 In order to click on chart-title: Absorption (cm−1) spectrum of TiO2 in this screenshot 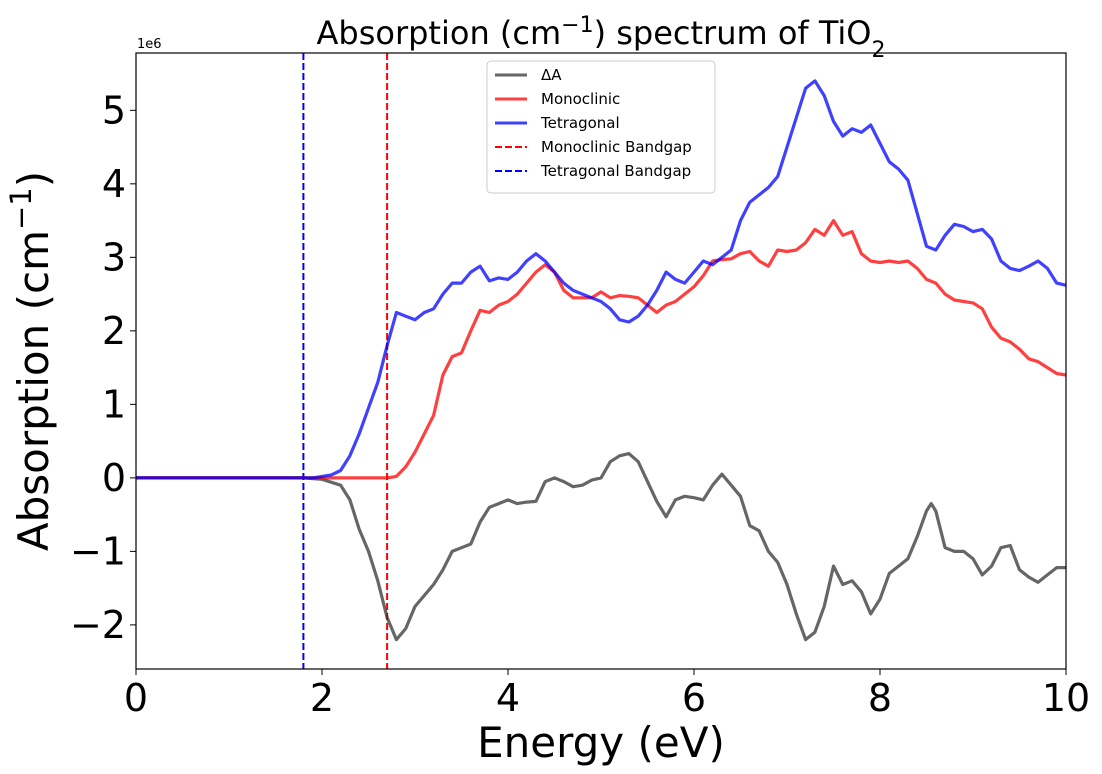, I will do `click(601, 38)`.